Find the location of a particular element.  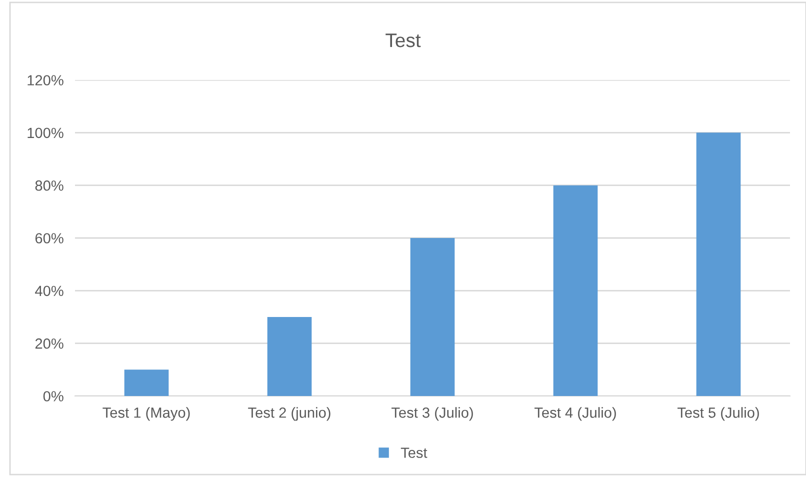

y-tick-label: 0% is located at coordinates (53, 396).